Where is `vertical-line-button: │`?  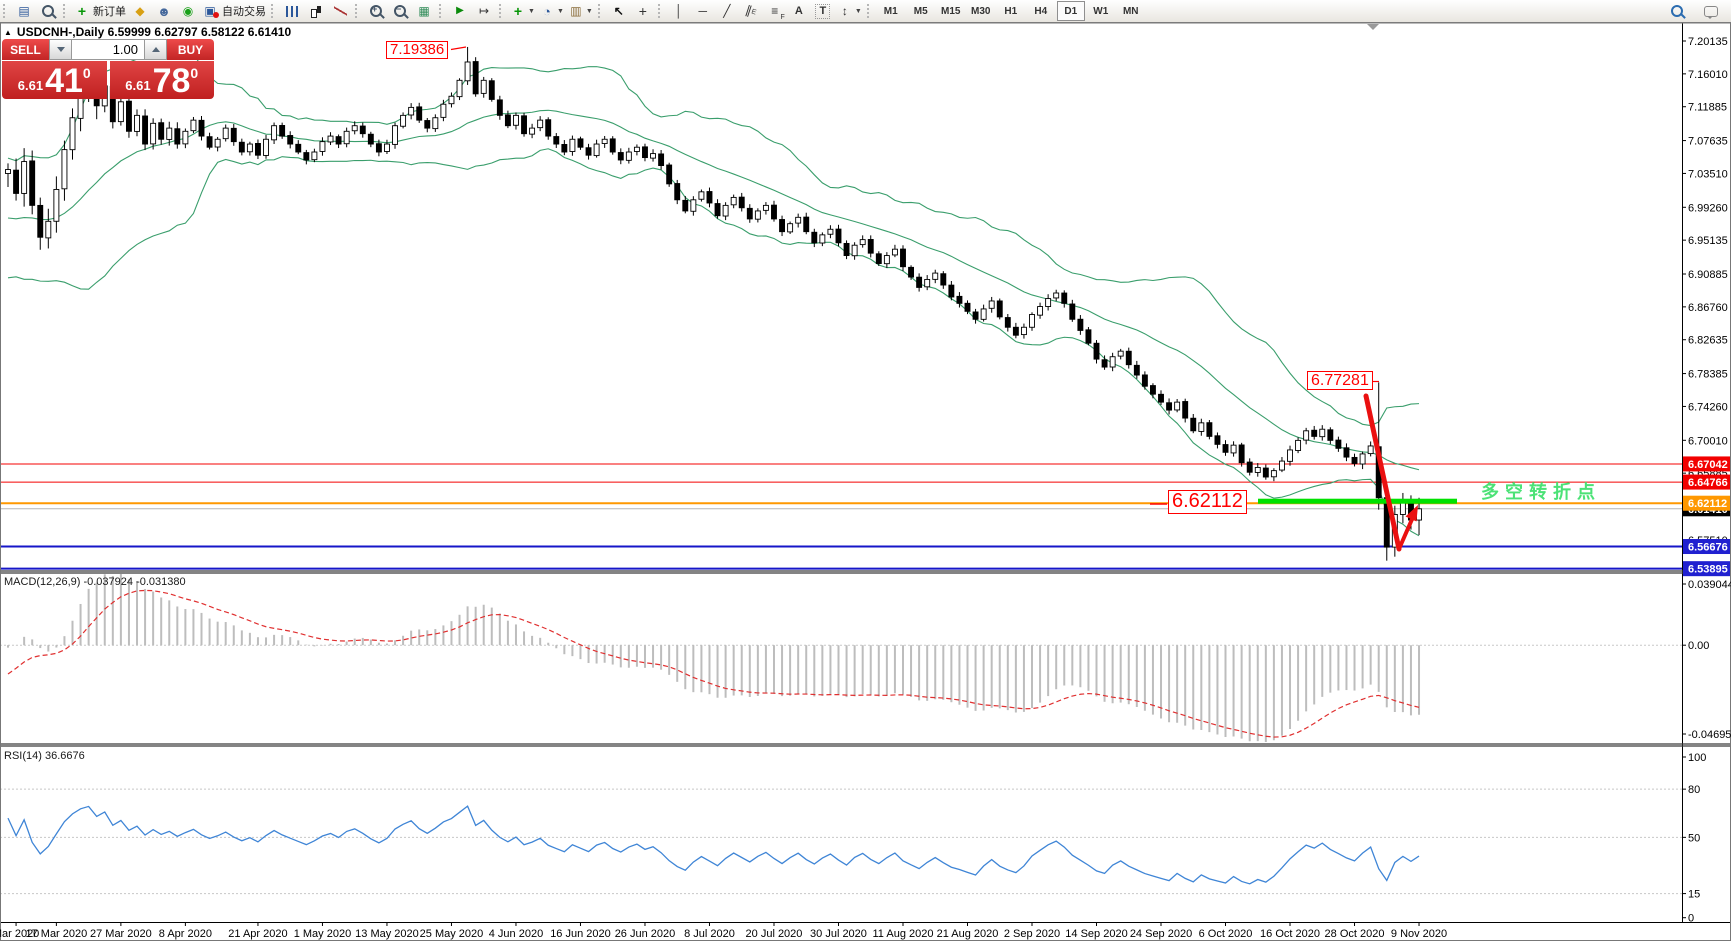 vertical-line-button: │ is located at coordinates (679, 11).